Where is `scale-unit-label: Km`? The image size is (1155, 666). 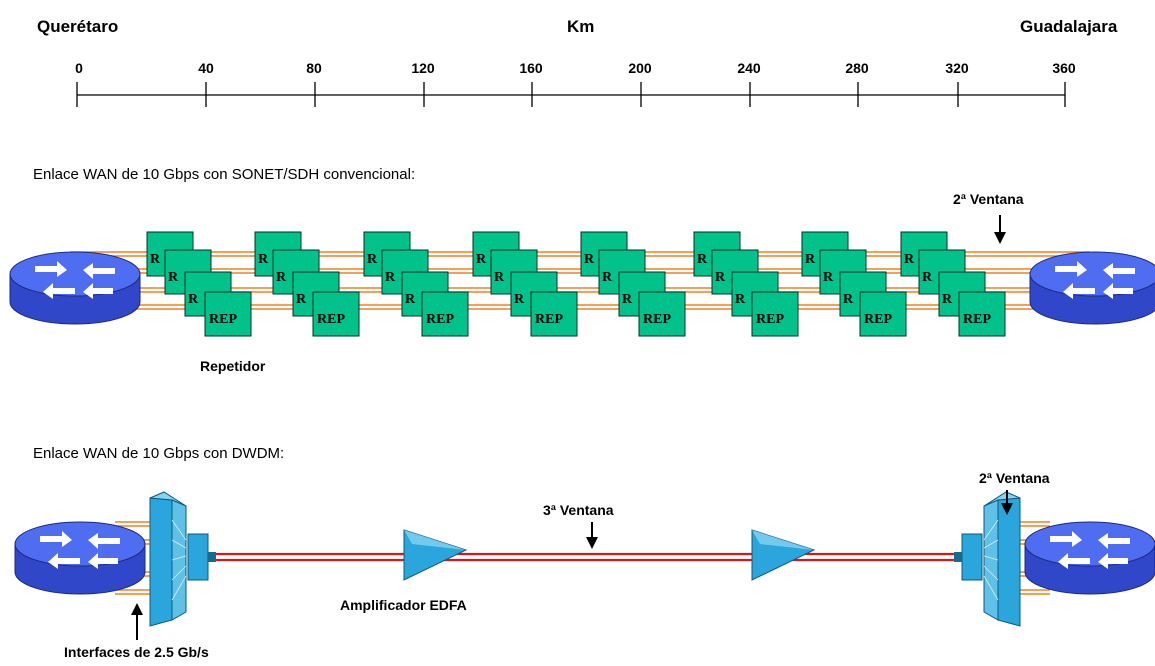
scale-unit-label: Km is located at coordinates (581, 26).